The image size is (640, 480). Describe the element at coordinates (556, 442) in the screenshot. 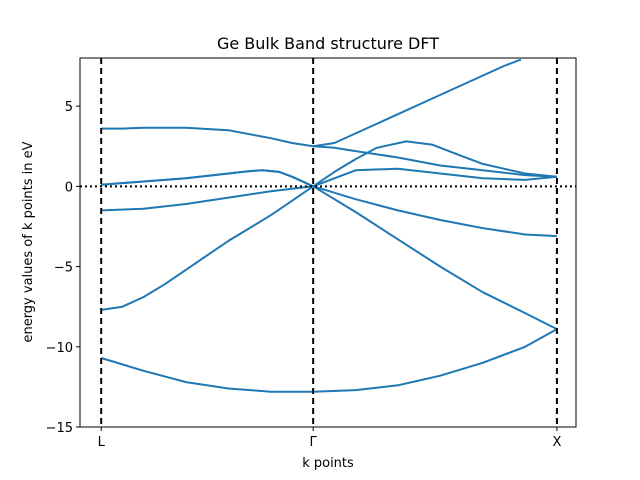

I see `x-tick-label: X` at that location.